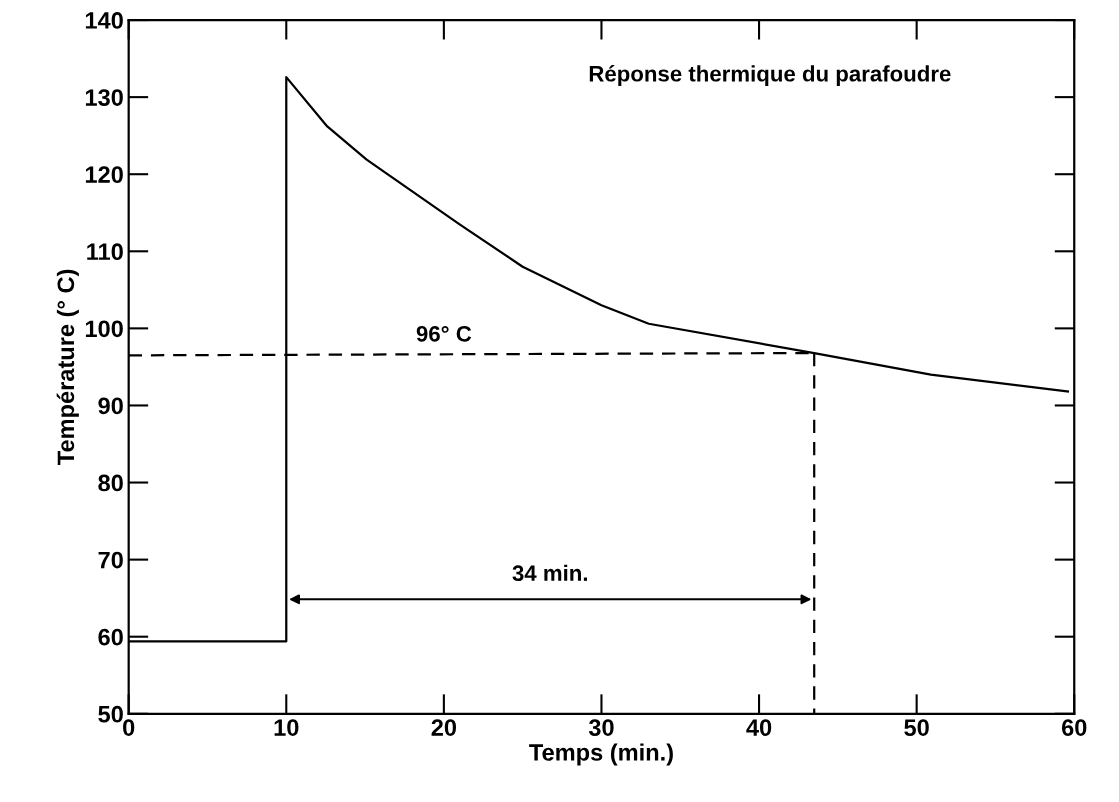 This screenshot has height=802, width=1119. I want to click on x-tick-label: 0, so click(129, 727).